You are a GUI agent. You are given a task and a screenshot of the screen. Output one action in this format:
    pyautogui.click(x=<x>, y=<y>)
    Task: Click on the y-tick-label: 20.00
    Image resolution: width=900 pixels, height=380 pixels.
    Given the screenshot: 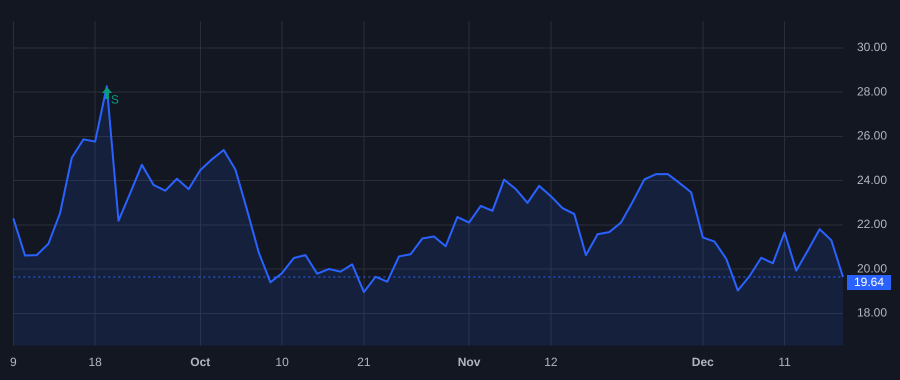 What is the action you would take?
    pyautogui.click(x=872, y=268)
    